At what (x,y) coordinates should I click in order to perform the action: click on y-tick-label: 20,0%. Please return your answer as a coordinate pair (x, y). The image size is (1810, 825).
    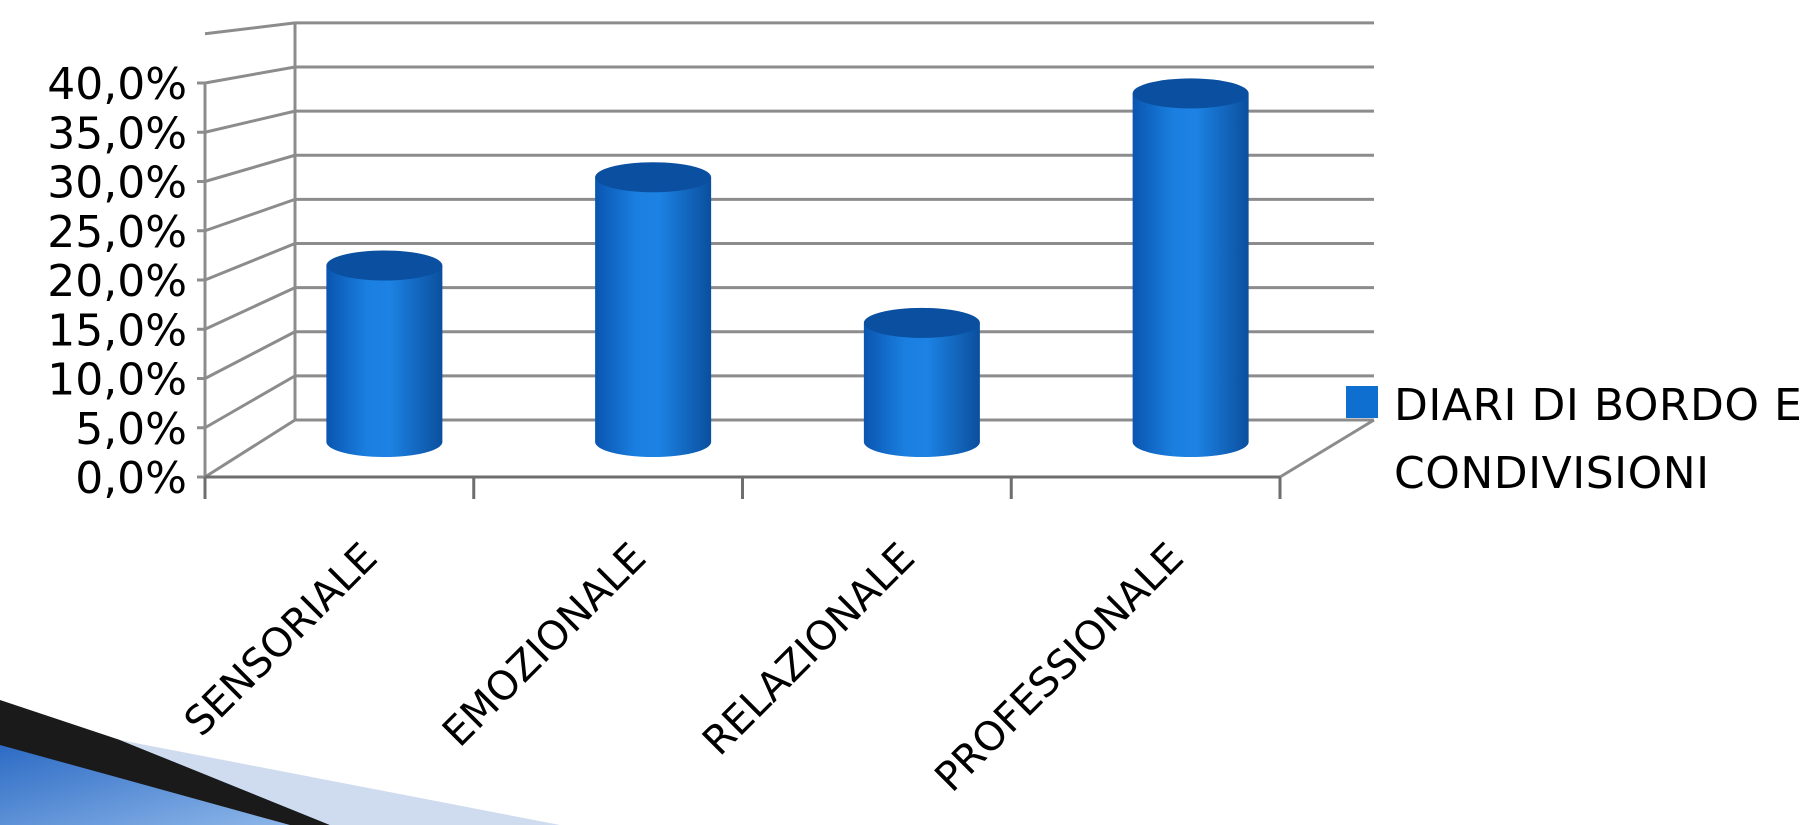
    Looking at the image, I should click on (117, 281).